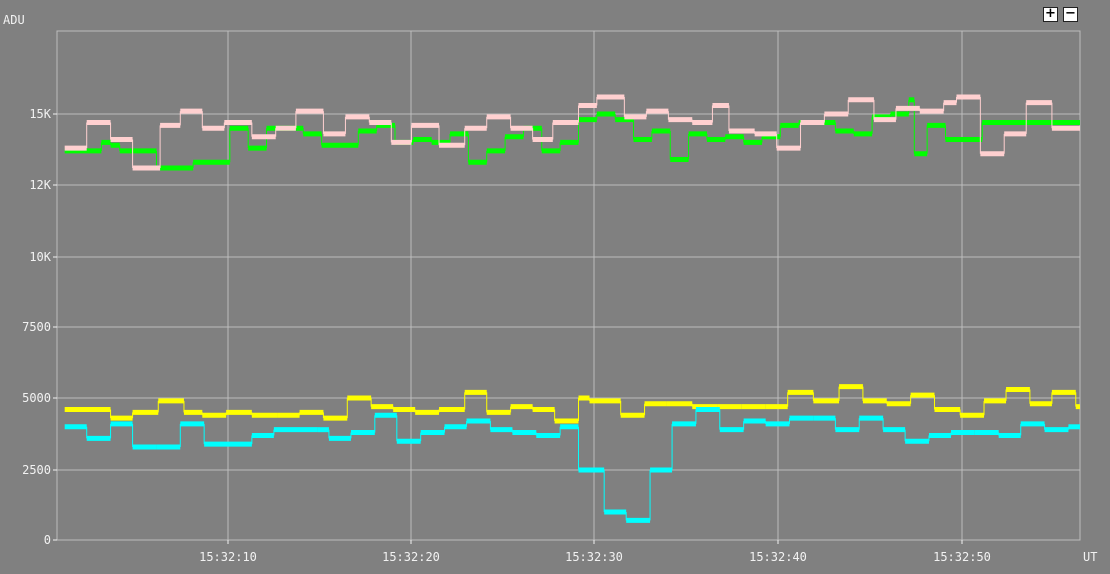 The image size is (1110, 574). I want to click on y-tick-label: 2500, so click(36, 470).